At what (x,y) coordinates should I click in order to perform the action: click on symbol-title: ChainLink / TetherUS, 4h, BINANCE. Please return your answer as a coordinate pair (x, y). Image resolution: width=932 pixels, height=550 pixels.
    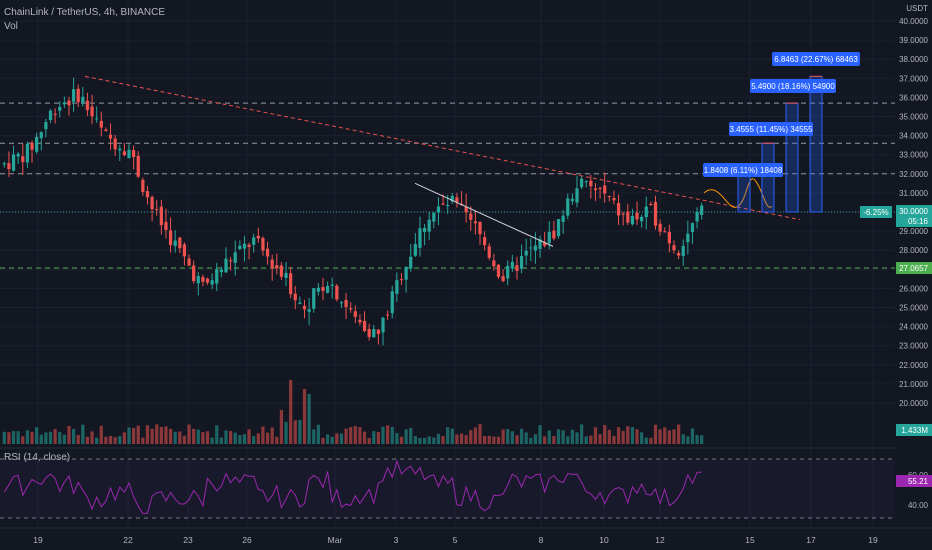
    Looking at the image, I should click on (85, 12).